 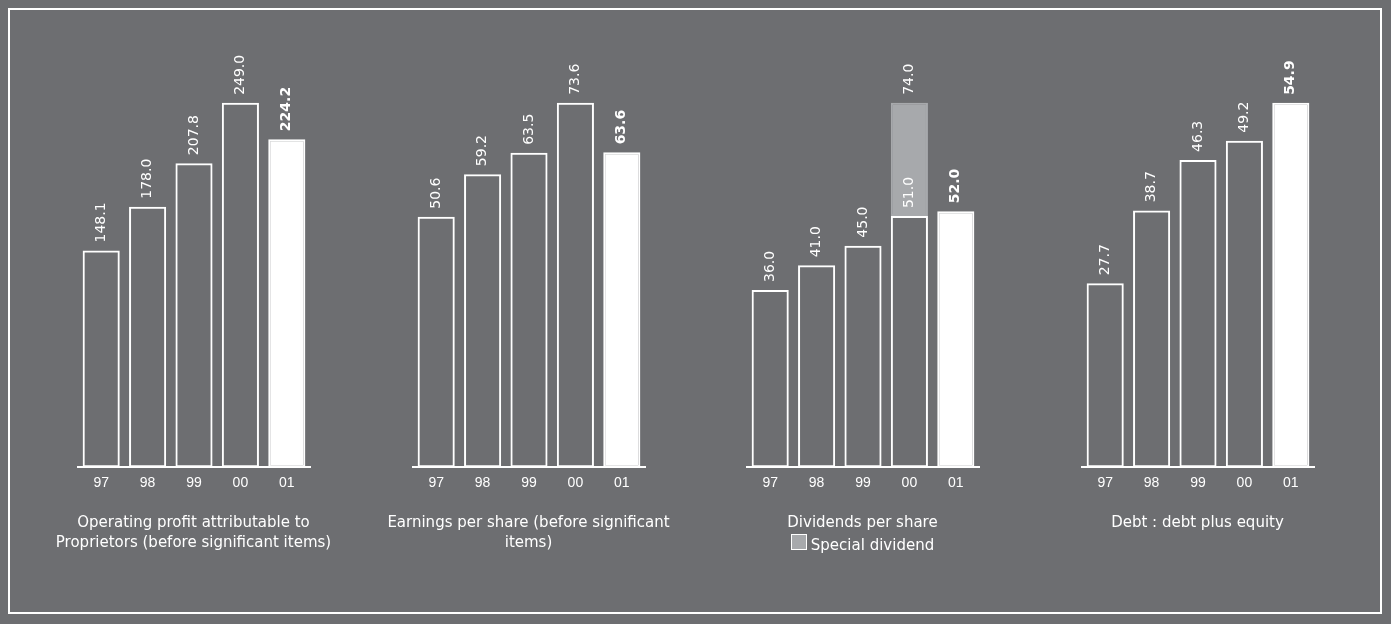 What do you see at coordinates (908, 192) in the screenshot?
I see `data-label: 51.0` at bounding box center [908, 192].